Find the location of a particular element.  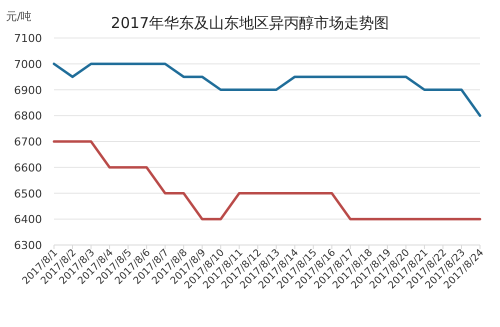

y-tick-label: 7000 is located at coordinates (28, 64).